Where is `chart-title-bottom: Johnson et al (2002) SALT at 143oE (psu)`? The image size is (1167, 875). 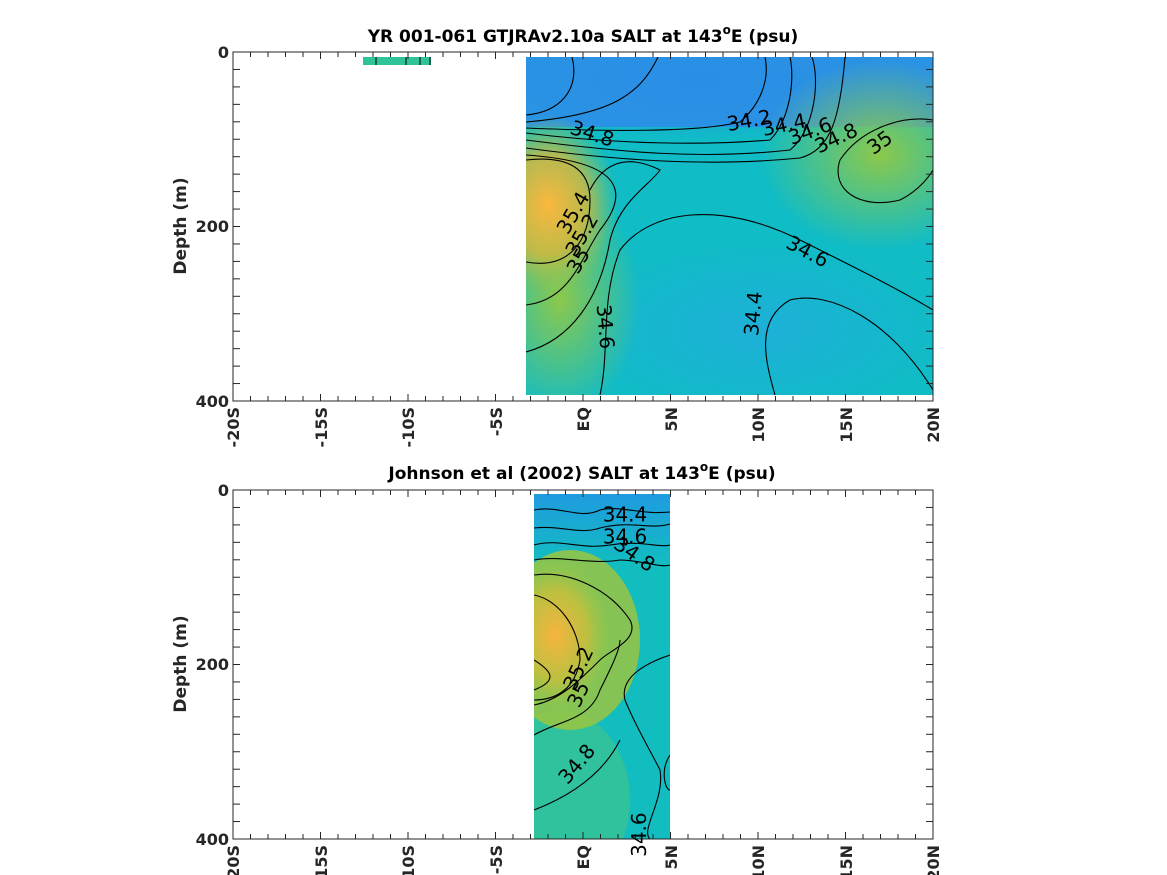
chart-title-bottom: Johnson et al (2002) SALT at 143oE (psu) is located at coordinates (581, 472).